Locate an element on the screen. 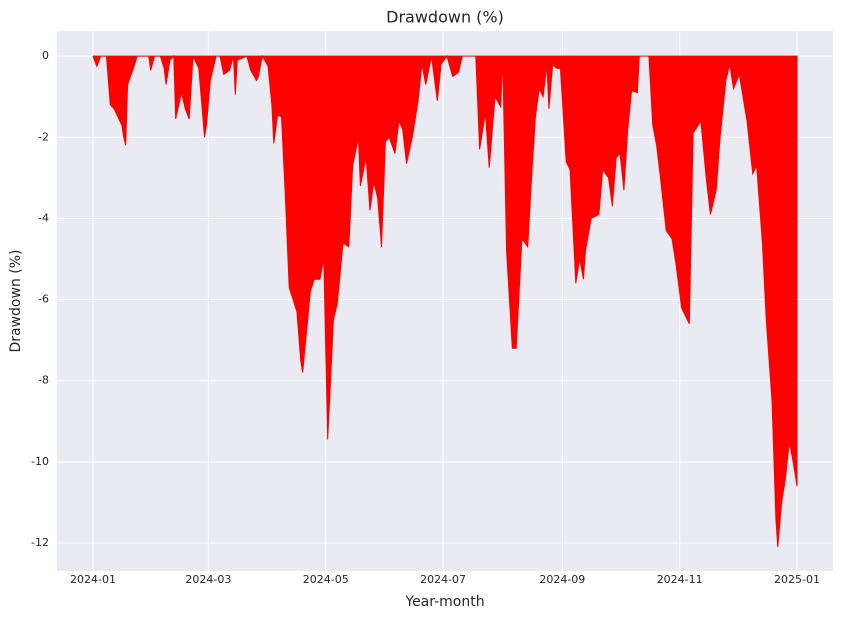 This screenshot has height=622, width=844. y-tick-label: -12 is located at coordinates (40, 542).